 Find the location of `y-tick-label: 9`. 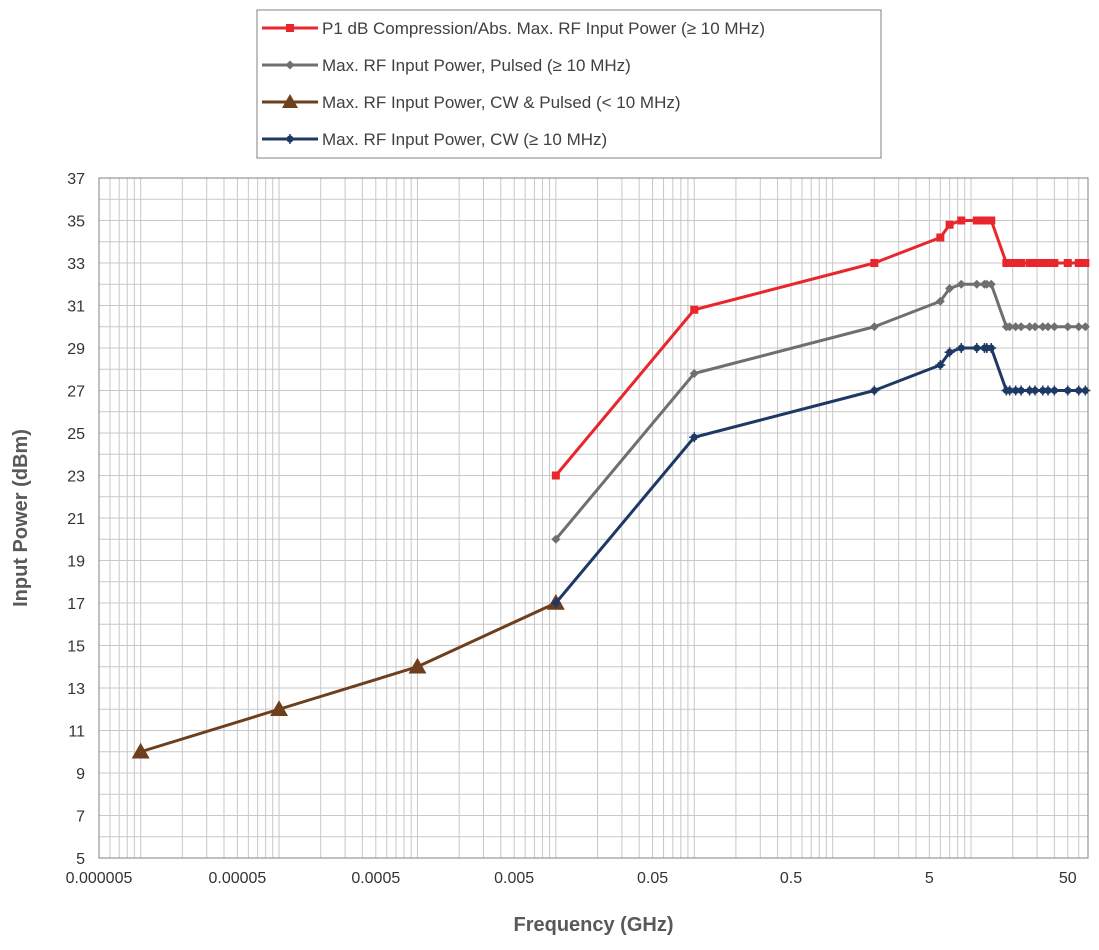

y-tick-label: 9 is located at coordinates (80, 774).